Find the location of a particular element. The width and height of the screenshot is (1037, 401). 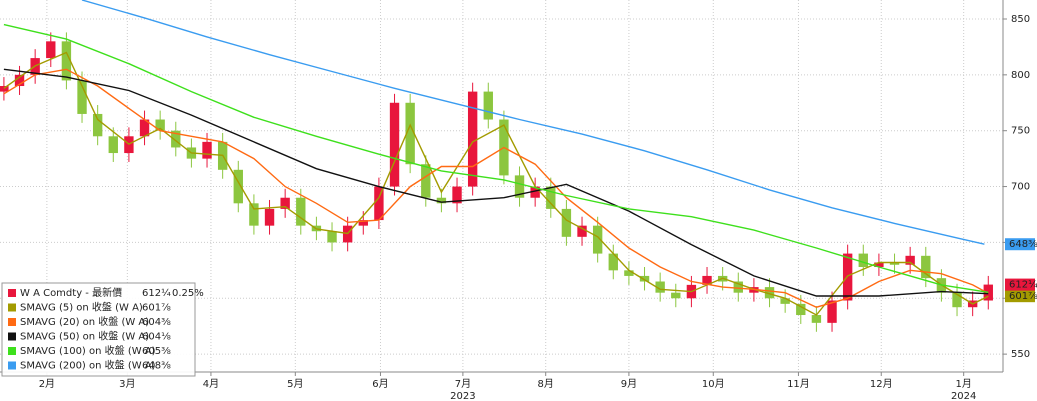

legend-change: 0.25% is located at coordinates (188, 293).